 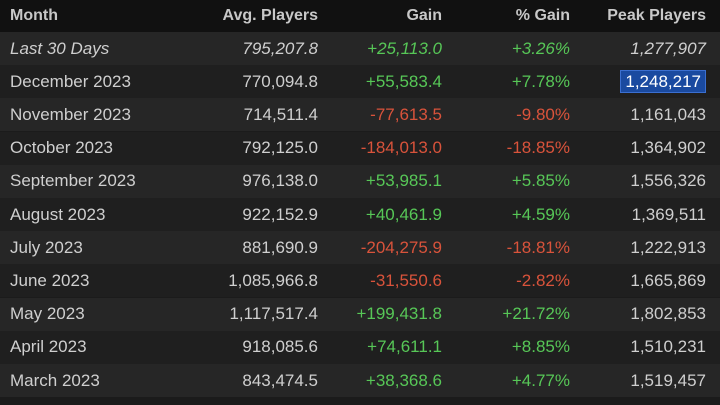 What do you see at coordinates (280, 214) in the screenshot?
I see `avg-players-cell: 922,152.9` at bounding box center [280, 214].